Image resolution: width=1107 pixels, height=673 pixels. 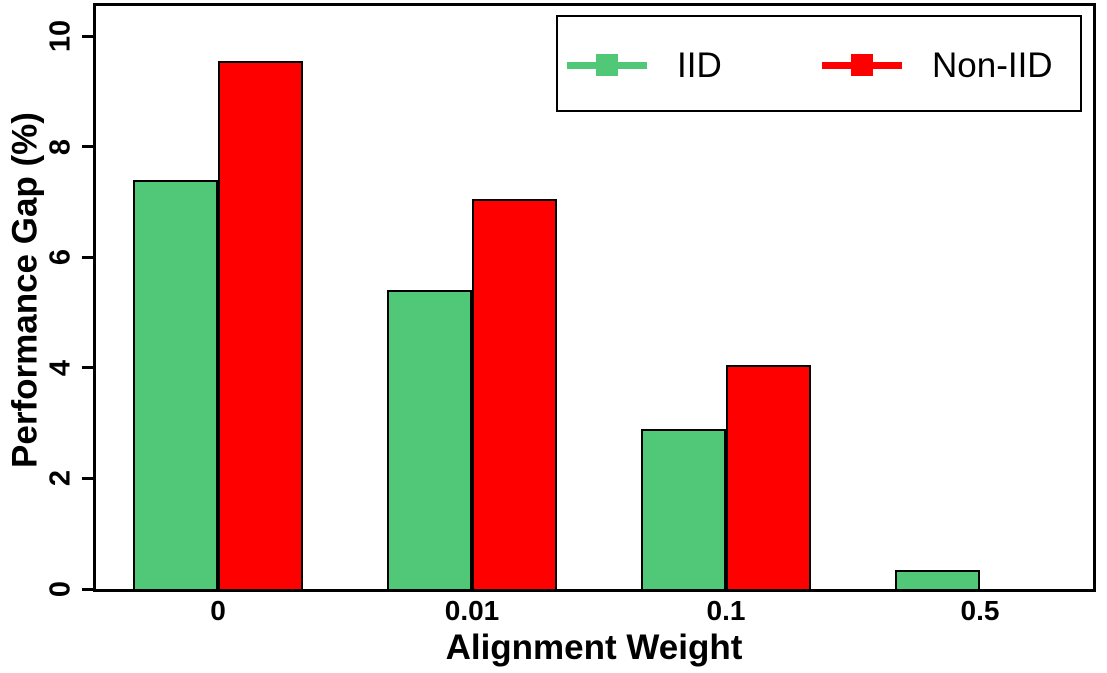 I want to click on legend-label: Non-IID, so click(x=992, y=65).